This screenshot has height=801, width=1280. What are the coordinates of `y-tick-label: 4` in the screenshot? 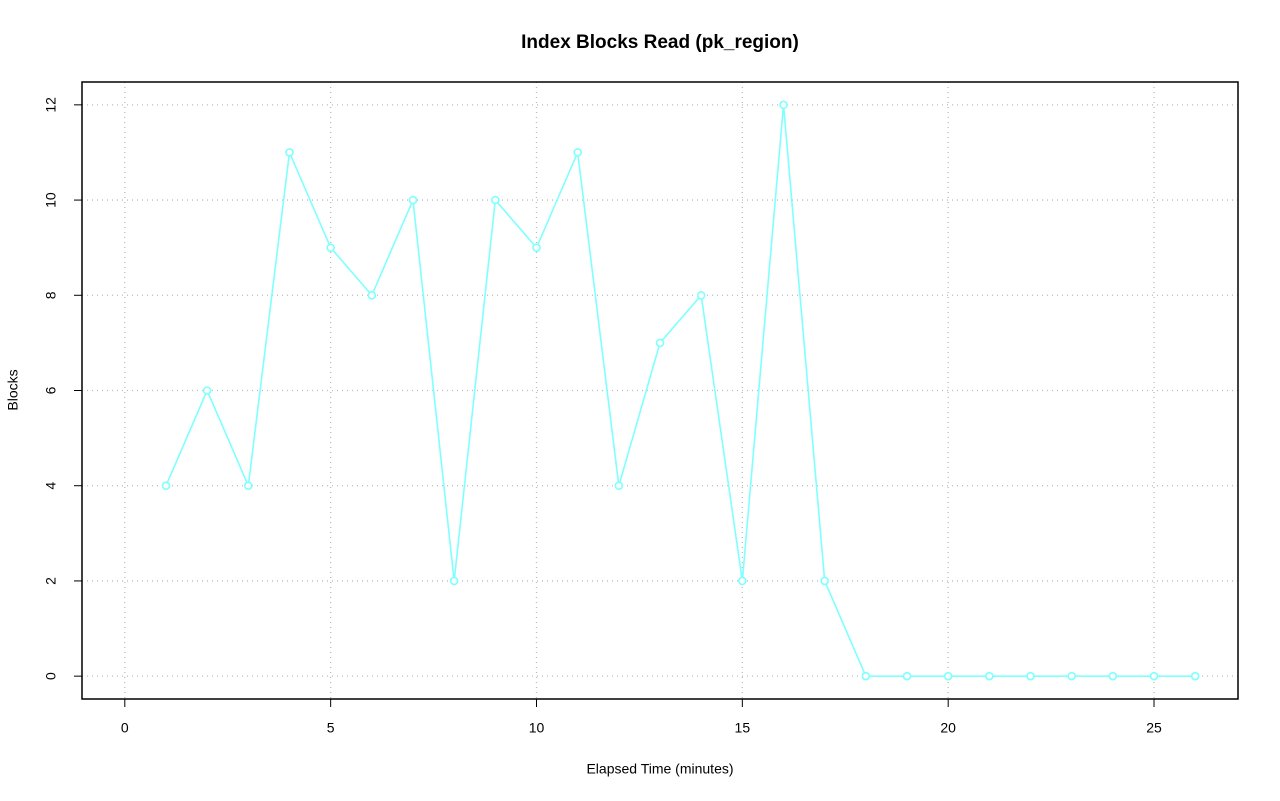 It's located at (51, 486).